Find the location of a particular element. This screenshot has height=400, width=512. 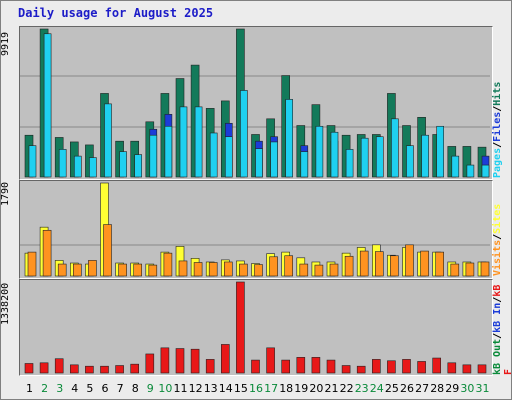

day-label: 6 is located at coordinates (105, 388).